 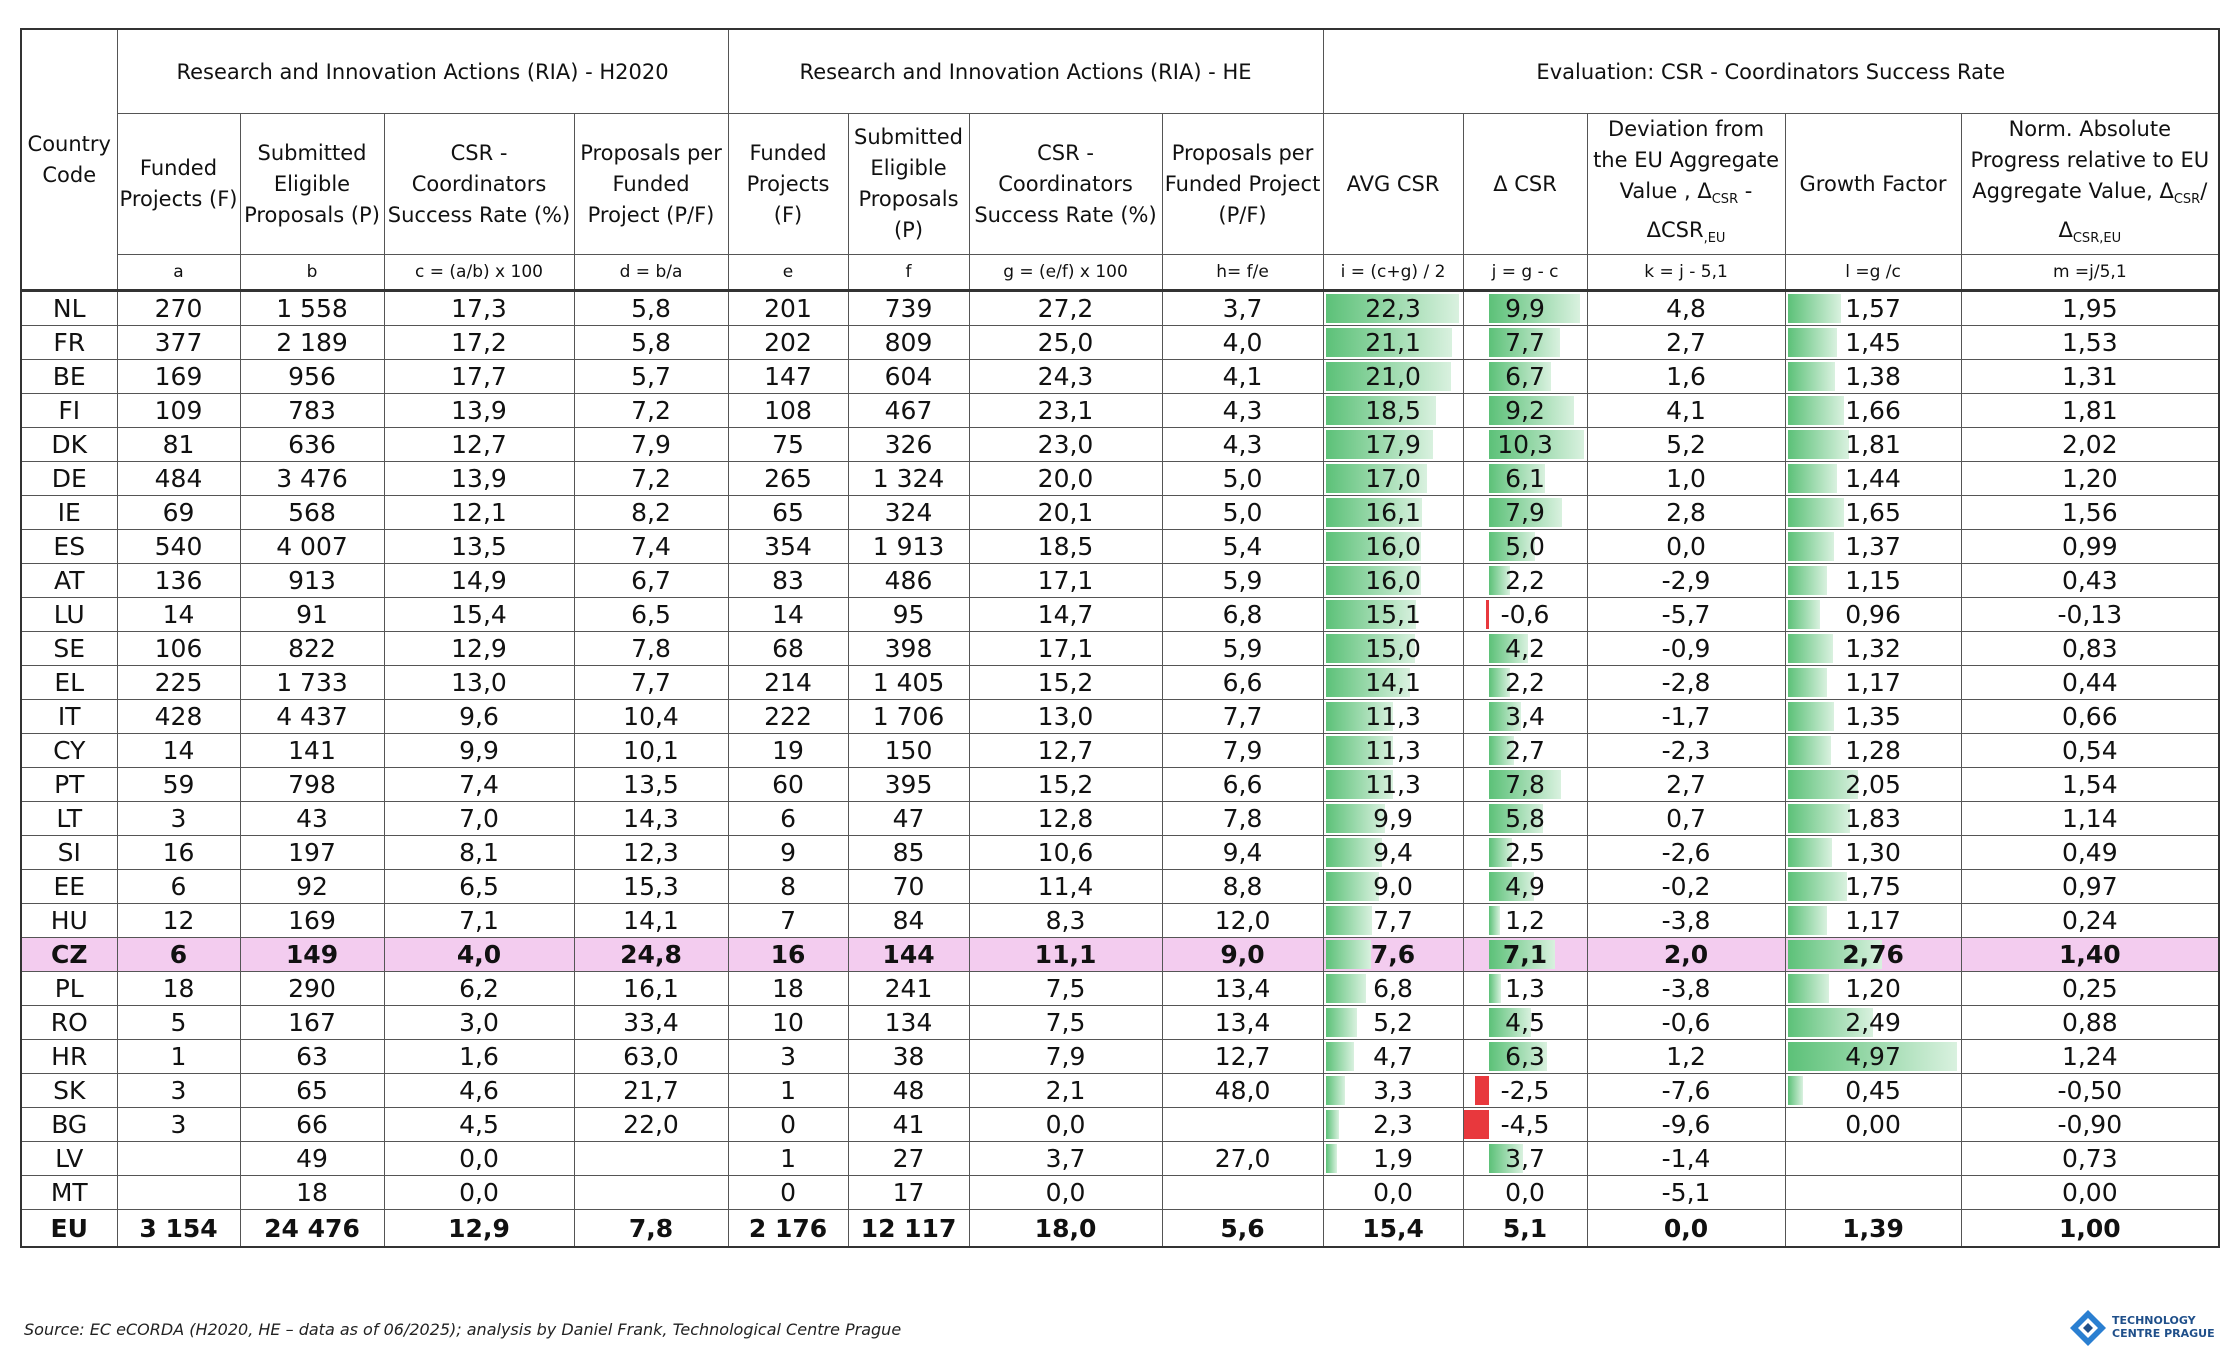 I want to click on cell-l: 2,76, so click(x=1873, y=955).